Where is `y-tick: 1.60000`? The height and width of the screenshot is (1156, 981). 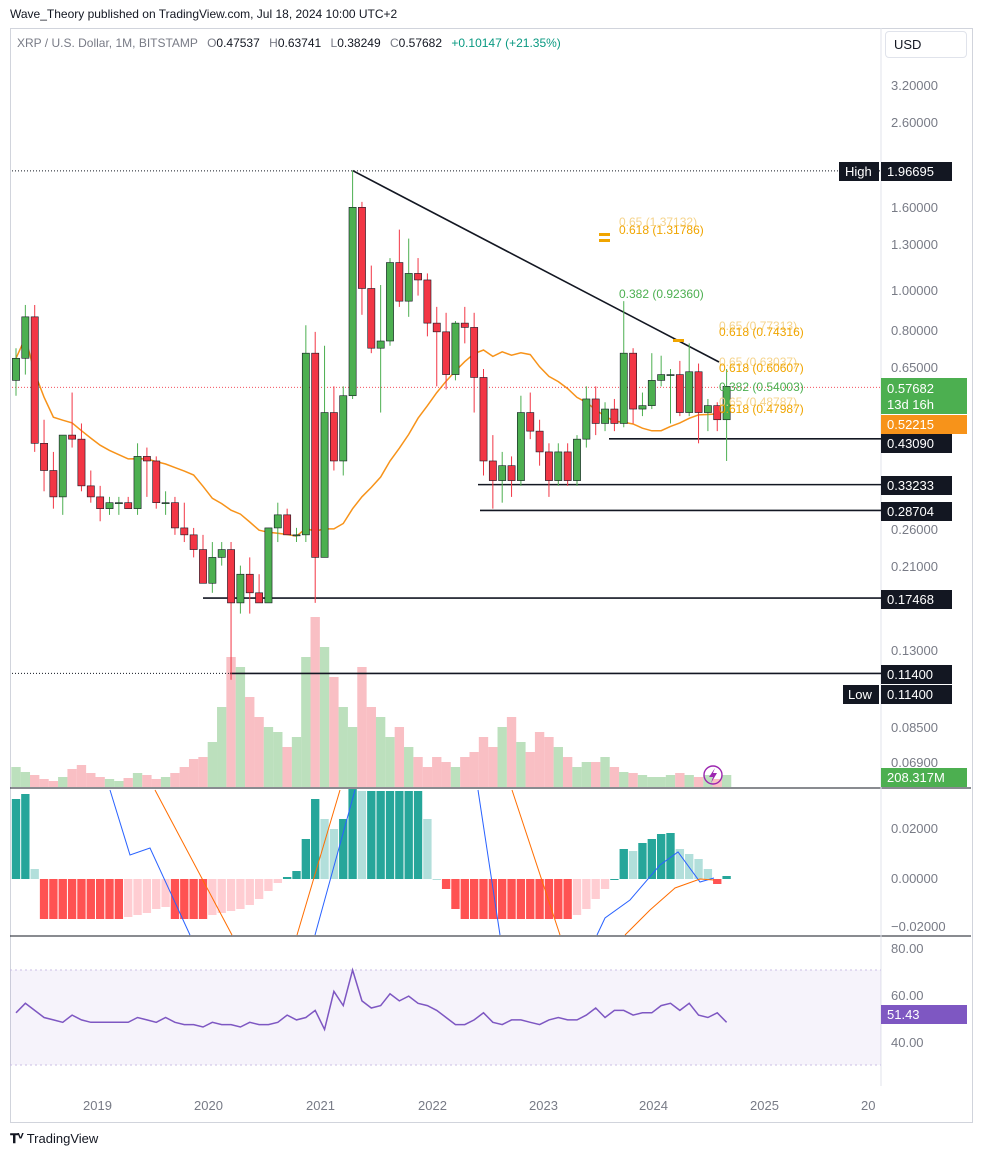
y-tick: 1.60000 is located at coordinates (914, 207).